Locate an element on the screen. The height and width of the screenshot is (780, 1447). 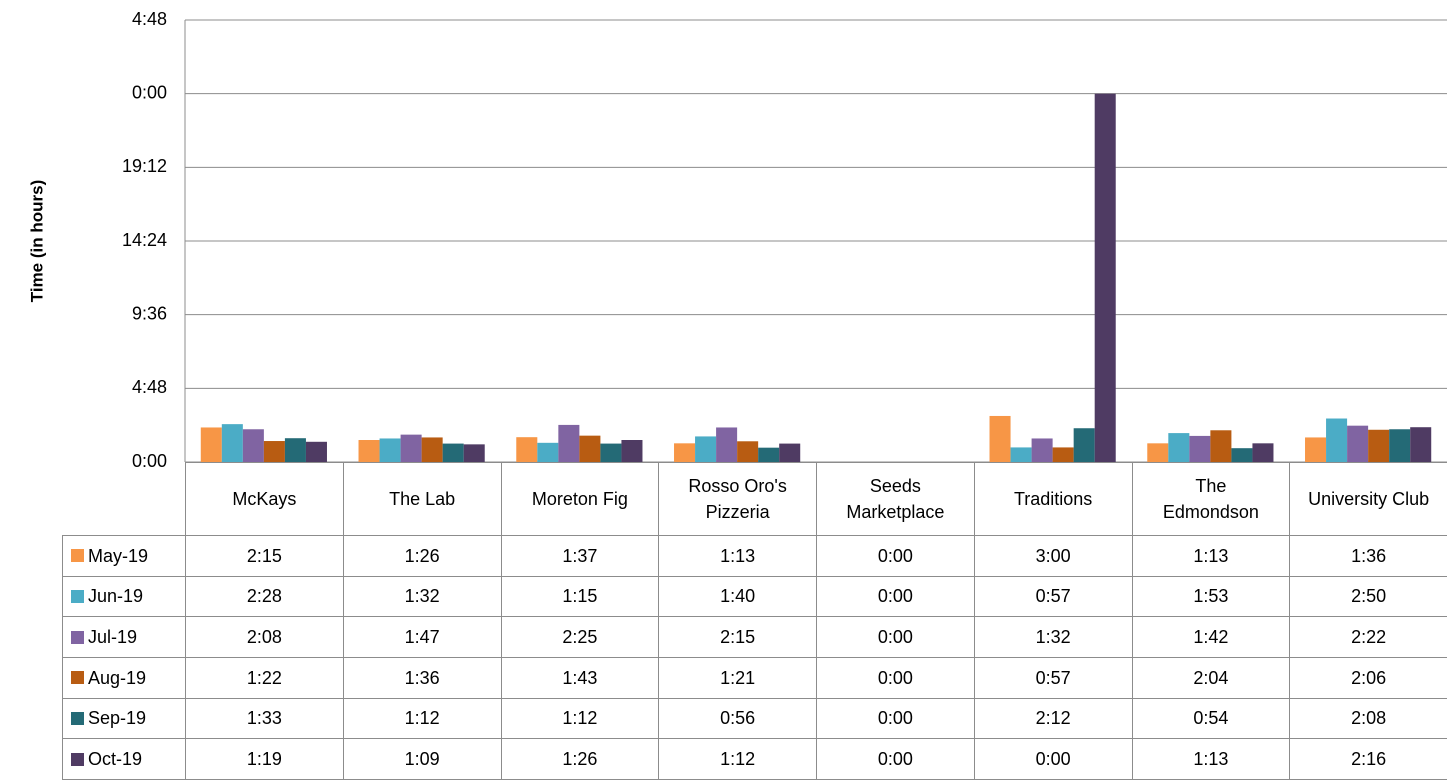
table-value: 1:53 is located at coordinates (1211, 596).